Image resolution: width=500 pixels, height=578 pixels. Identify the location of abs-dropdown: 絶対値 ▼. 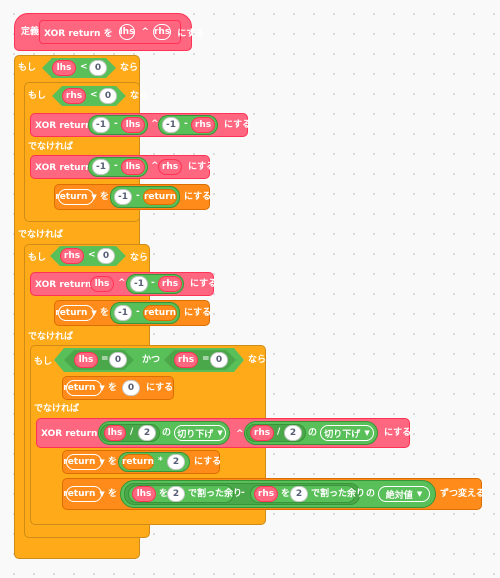
(404, 494).